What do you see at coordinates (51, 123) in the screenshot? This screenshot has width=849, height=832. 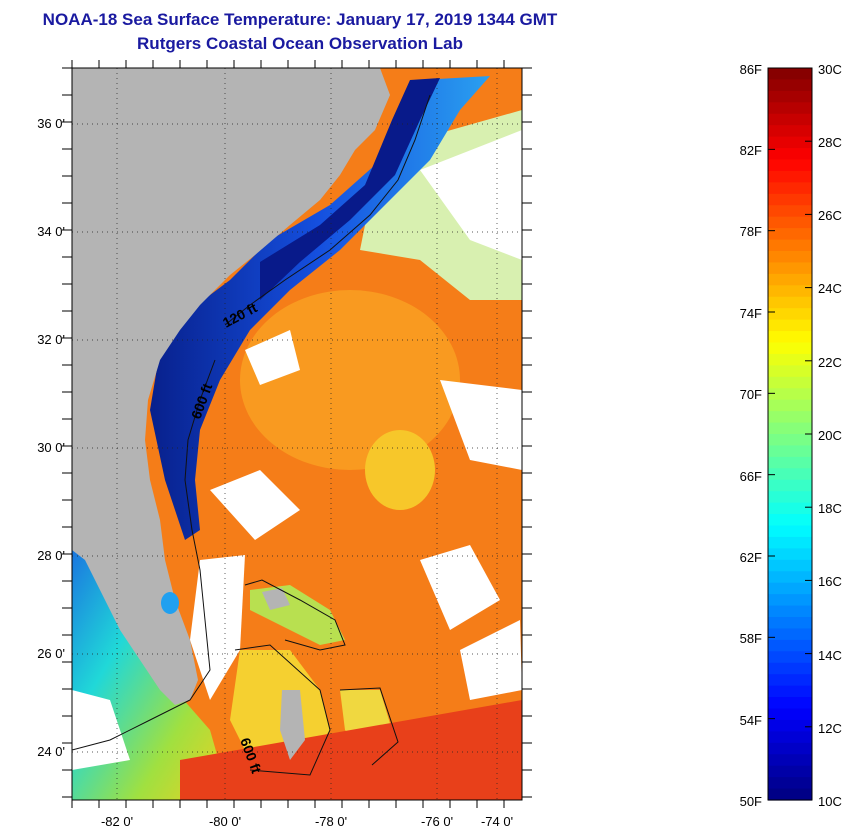 I see `lat-label: 36 0'` at bounding box center [51, 123].